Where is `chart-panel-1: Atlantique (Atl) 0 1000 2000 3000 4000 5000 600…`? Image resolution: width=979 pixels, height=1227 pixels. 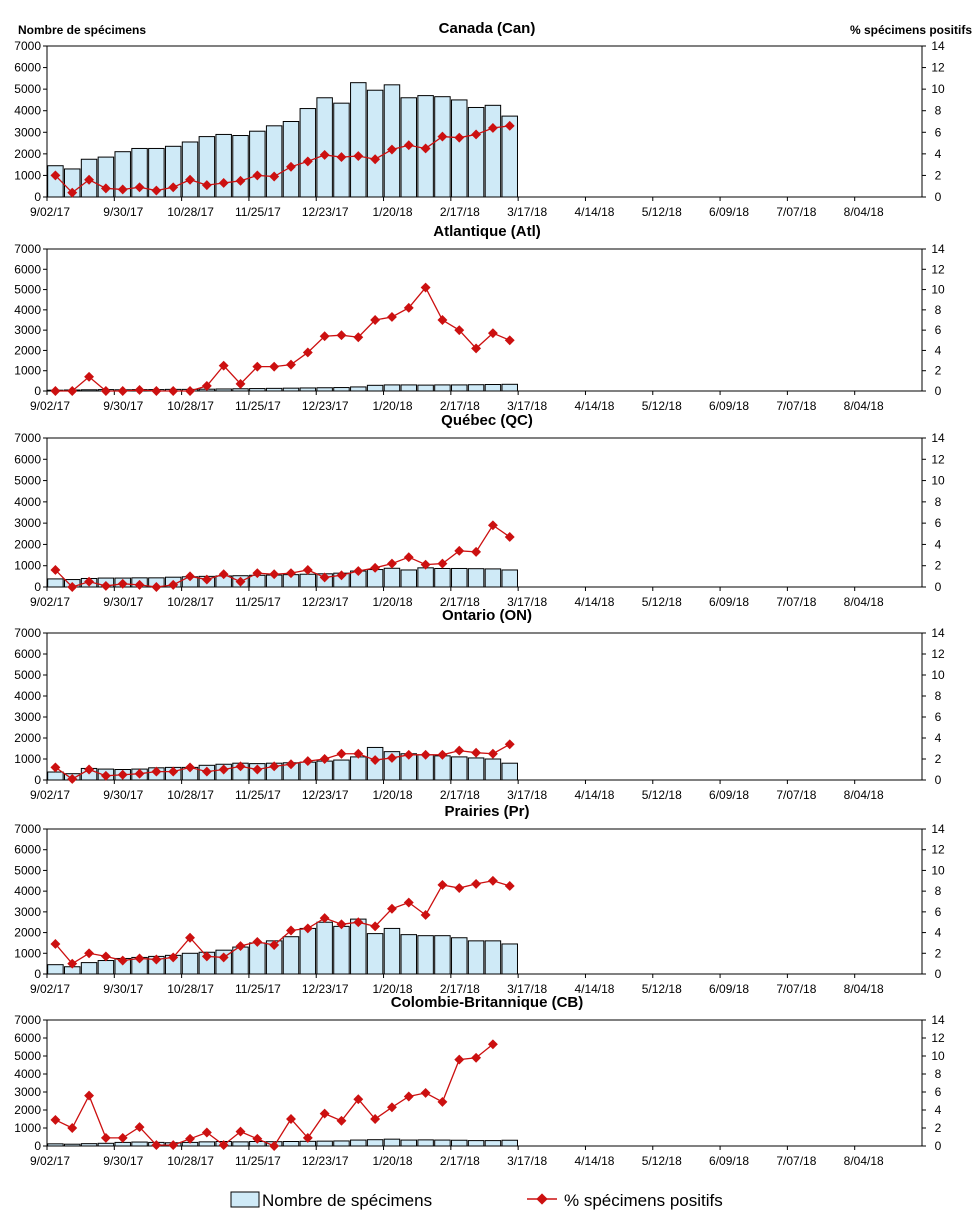 chart-panel-1: Atlantique (Atl) 0 1000 2000 3000 4000 5000 600… is located at coordinates (479, 318).